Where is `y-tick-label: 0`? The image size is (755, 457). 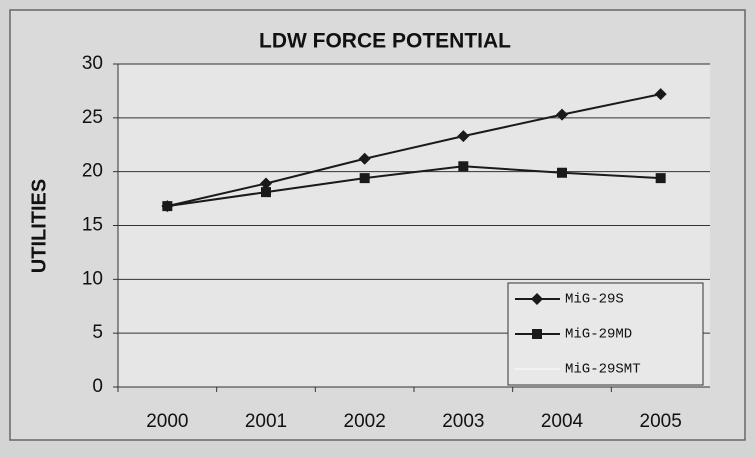
y-tick-label: 0 is located at coordinates (97, 386).